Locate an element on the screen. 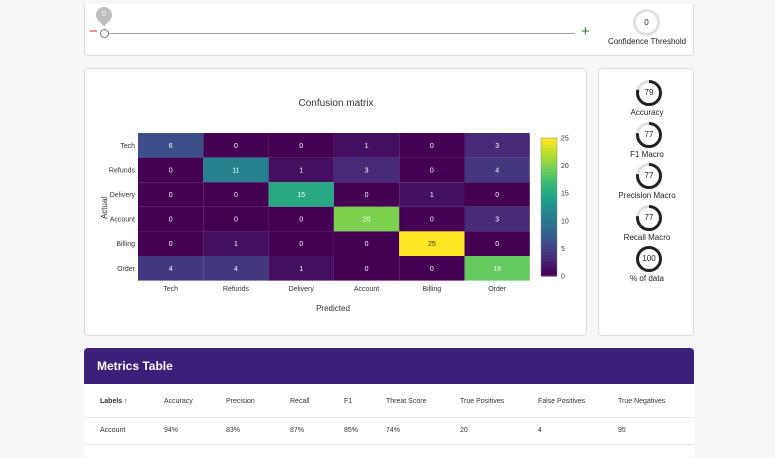  column-header: False Positives is located at coordinates (562, 401).